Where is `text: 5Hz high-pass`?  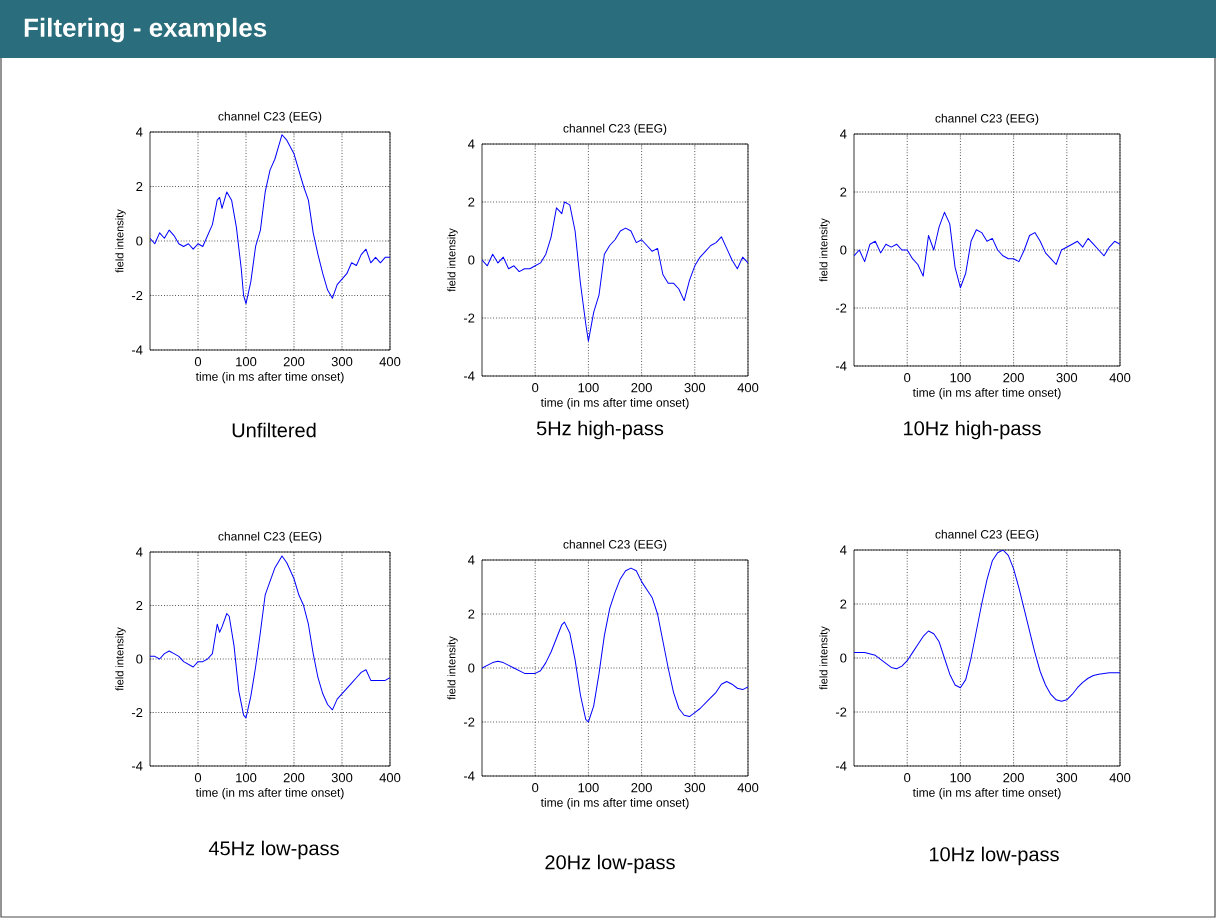 text: 5Hz high-pass is located at coordinates (600, 430).